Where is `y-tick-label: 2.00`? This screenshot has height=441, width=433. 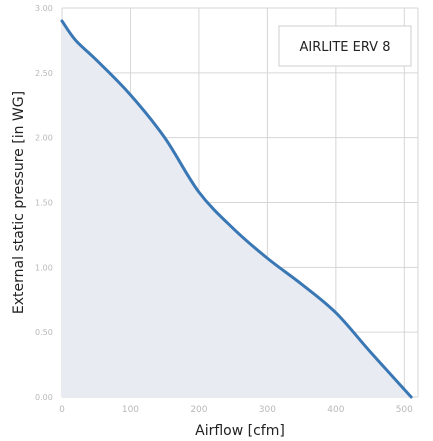 y-tick-label: 2.00 is located at coordinates (44, 138).